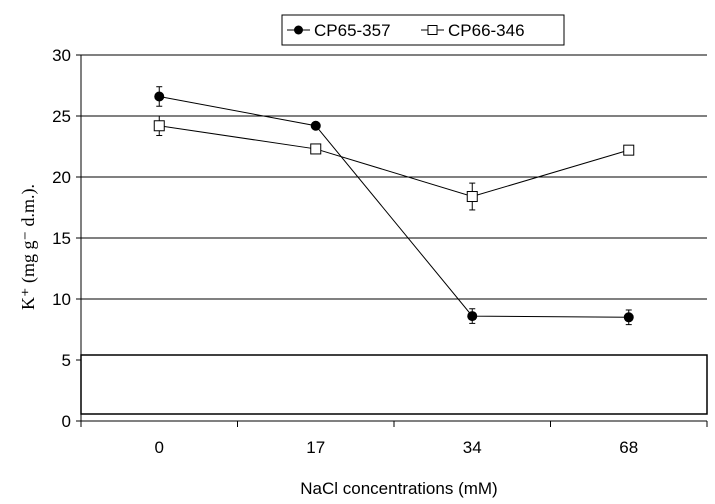 The height and width of the screenshot is (504, 715). What do you see at coordinates (66, 360) in the screenshot?
I see `y-tick-label-1: 5` at bounding box center [66, 360].